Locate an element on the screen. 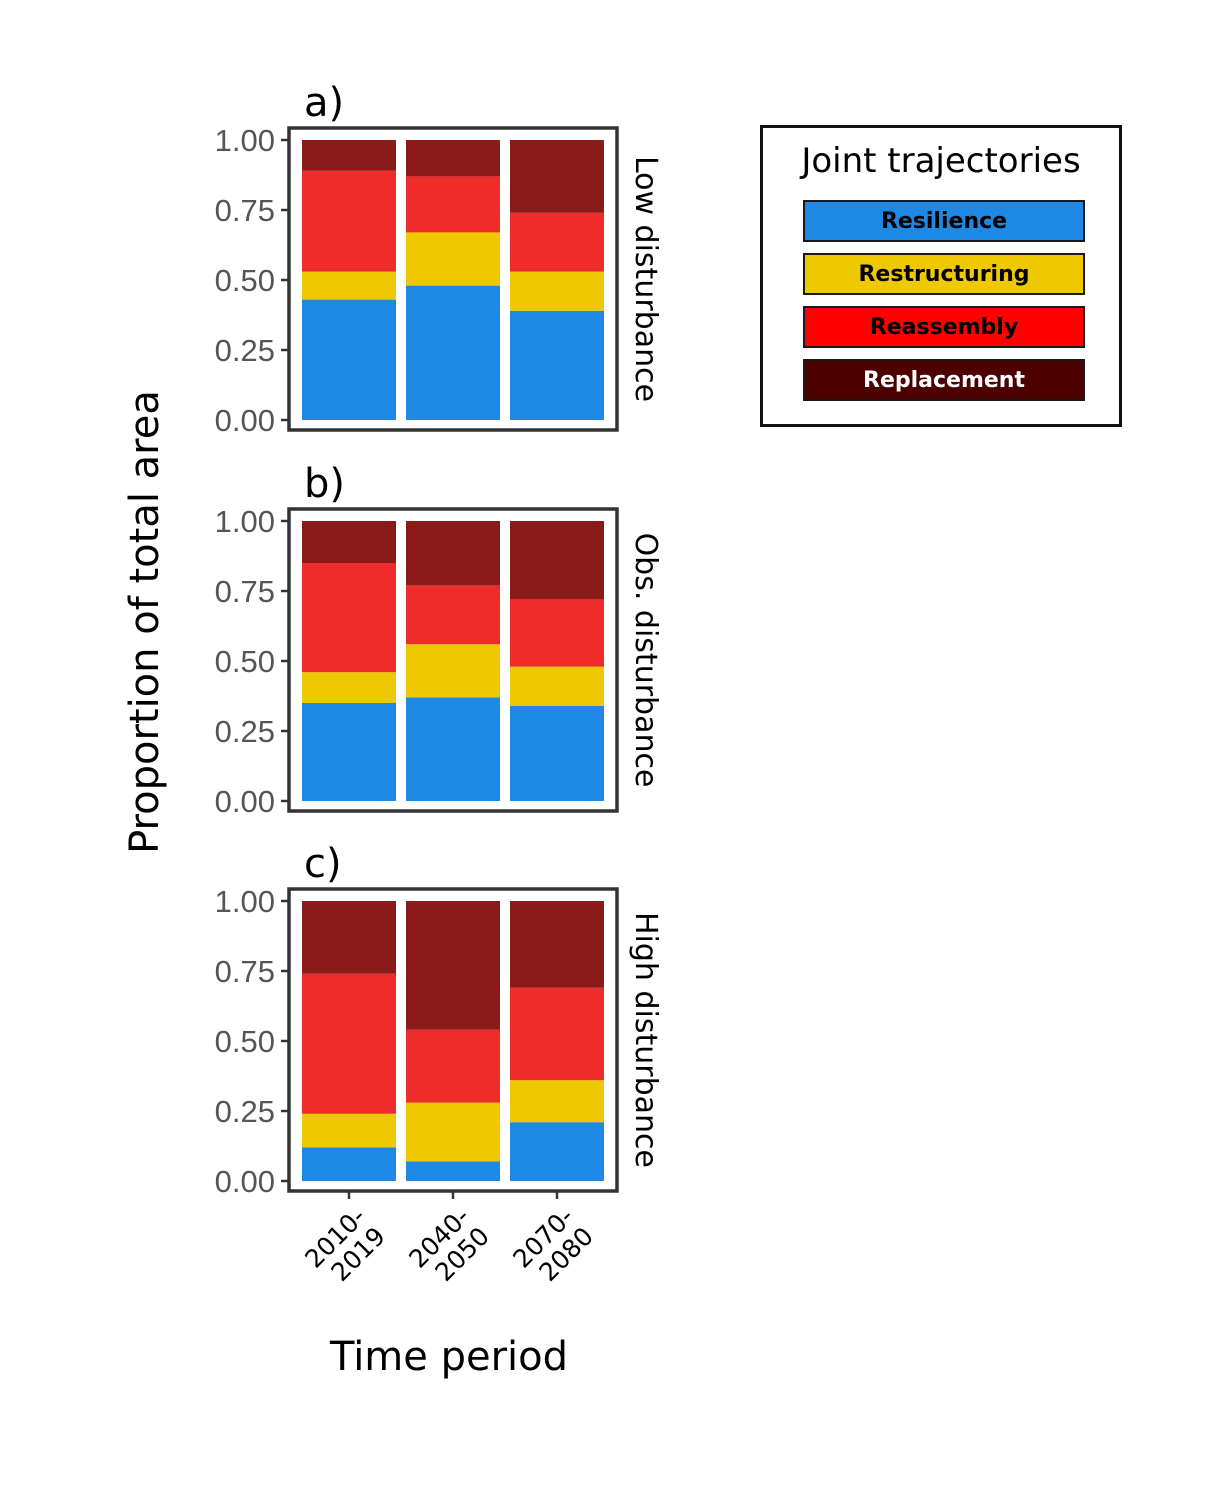  legend-key-restructuring: Restructuring is located at coordinates (944, 274).